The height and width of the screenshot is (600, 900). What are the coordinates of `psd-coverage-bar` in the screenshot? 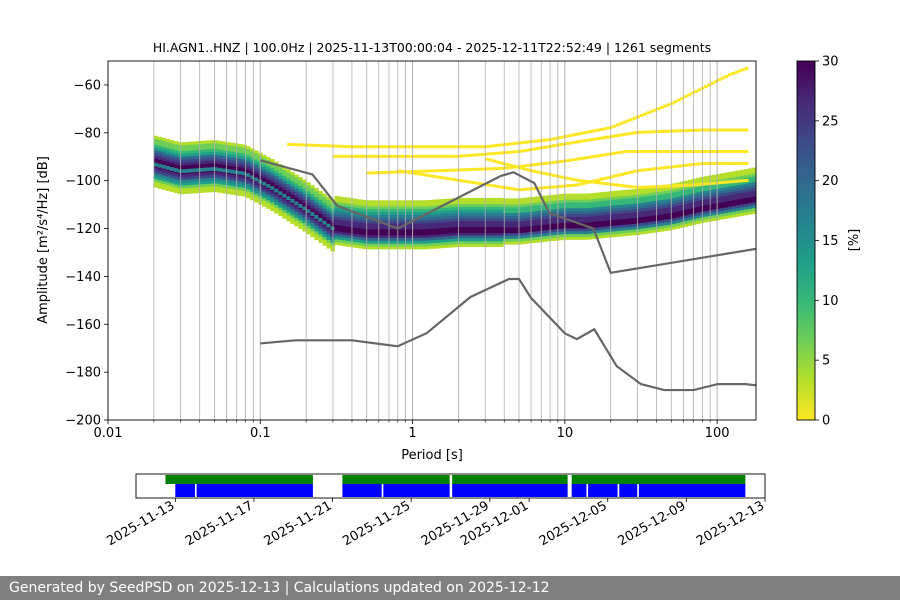 It's located at (579, 490).